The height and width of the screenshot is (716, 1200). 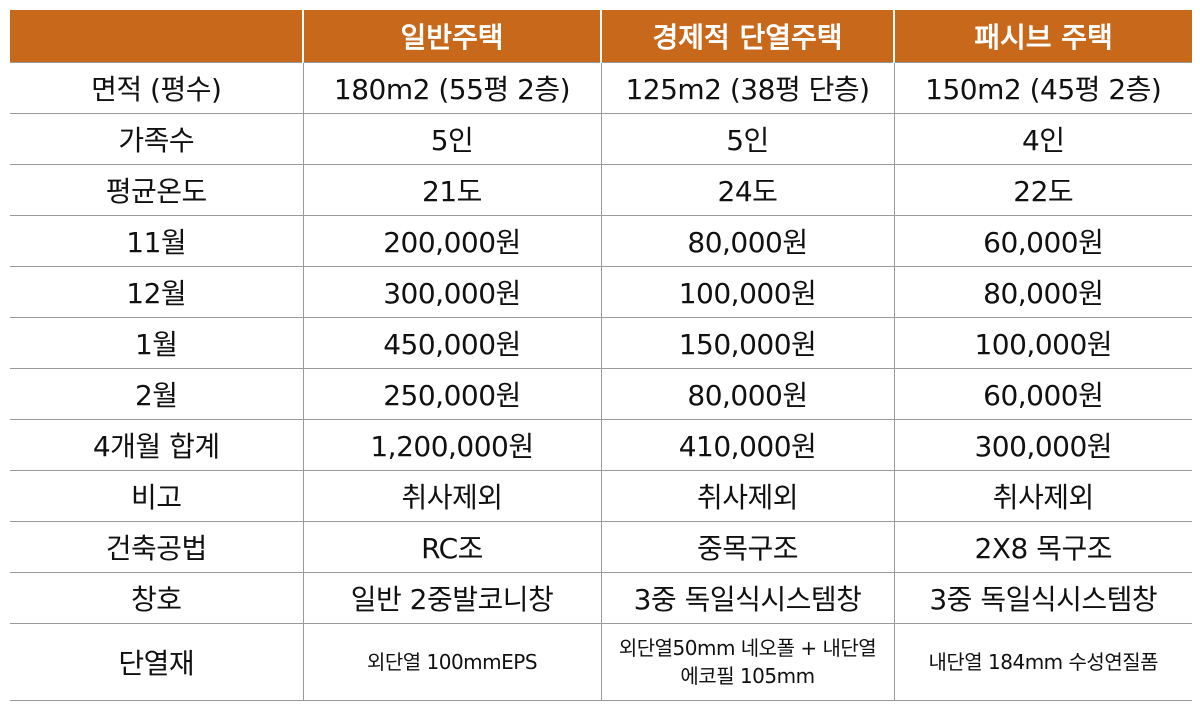 I want to click on row-label: 1월, so click(x=156, y=342).